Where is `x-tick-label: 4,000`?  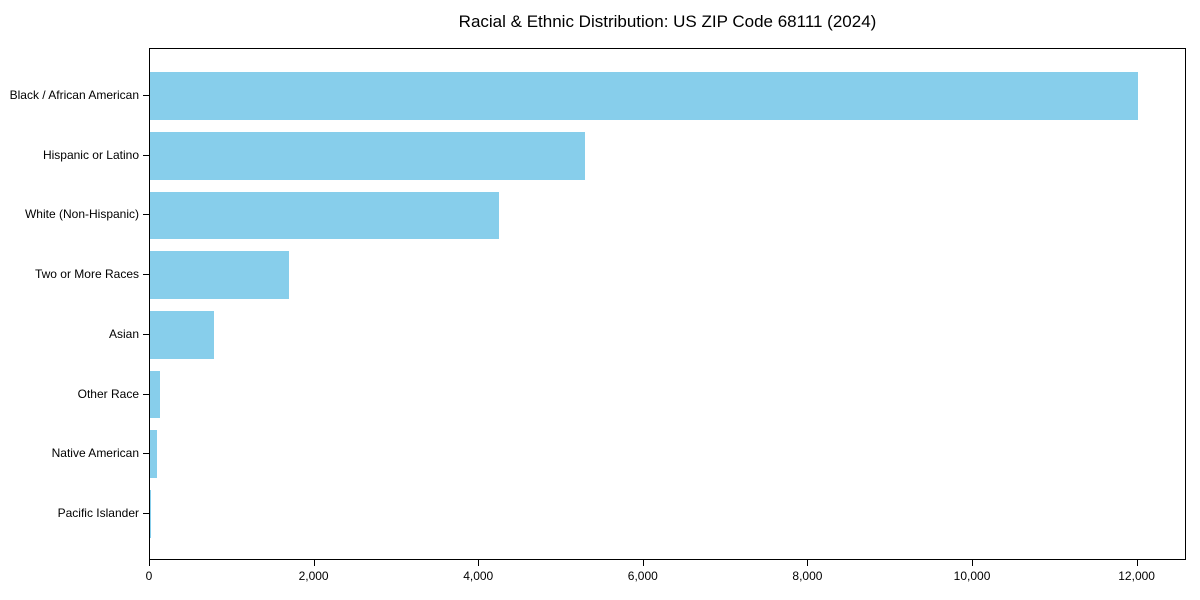 x-tick-label: 4,000 is located at coordinates (478, 576).